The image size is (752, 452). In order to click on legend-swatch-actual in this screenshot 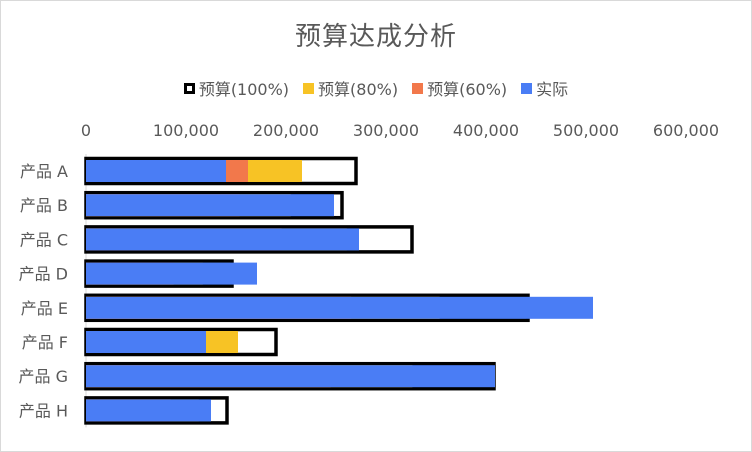, I will do `click(527, 88)`.